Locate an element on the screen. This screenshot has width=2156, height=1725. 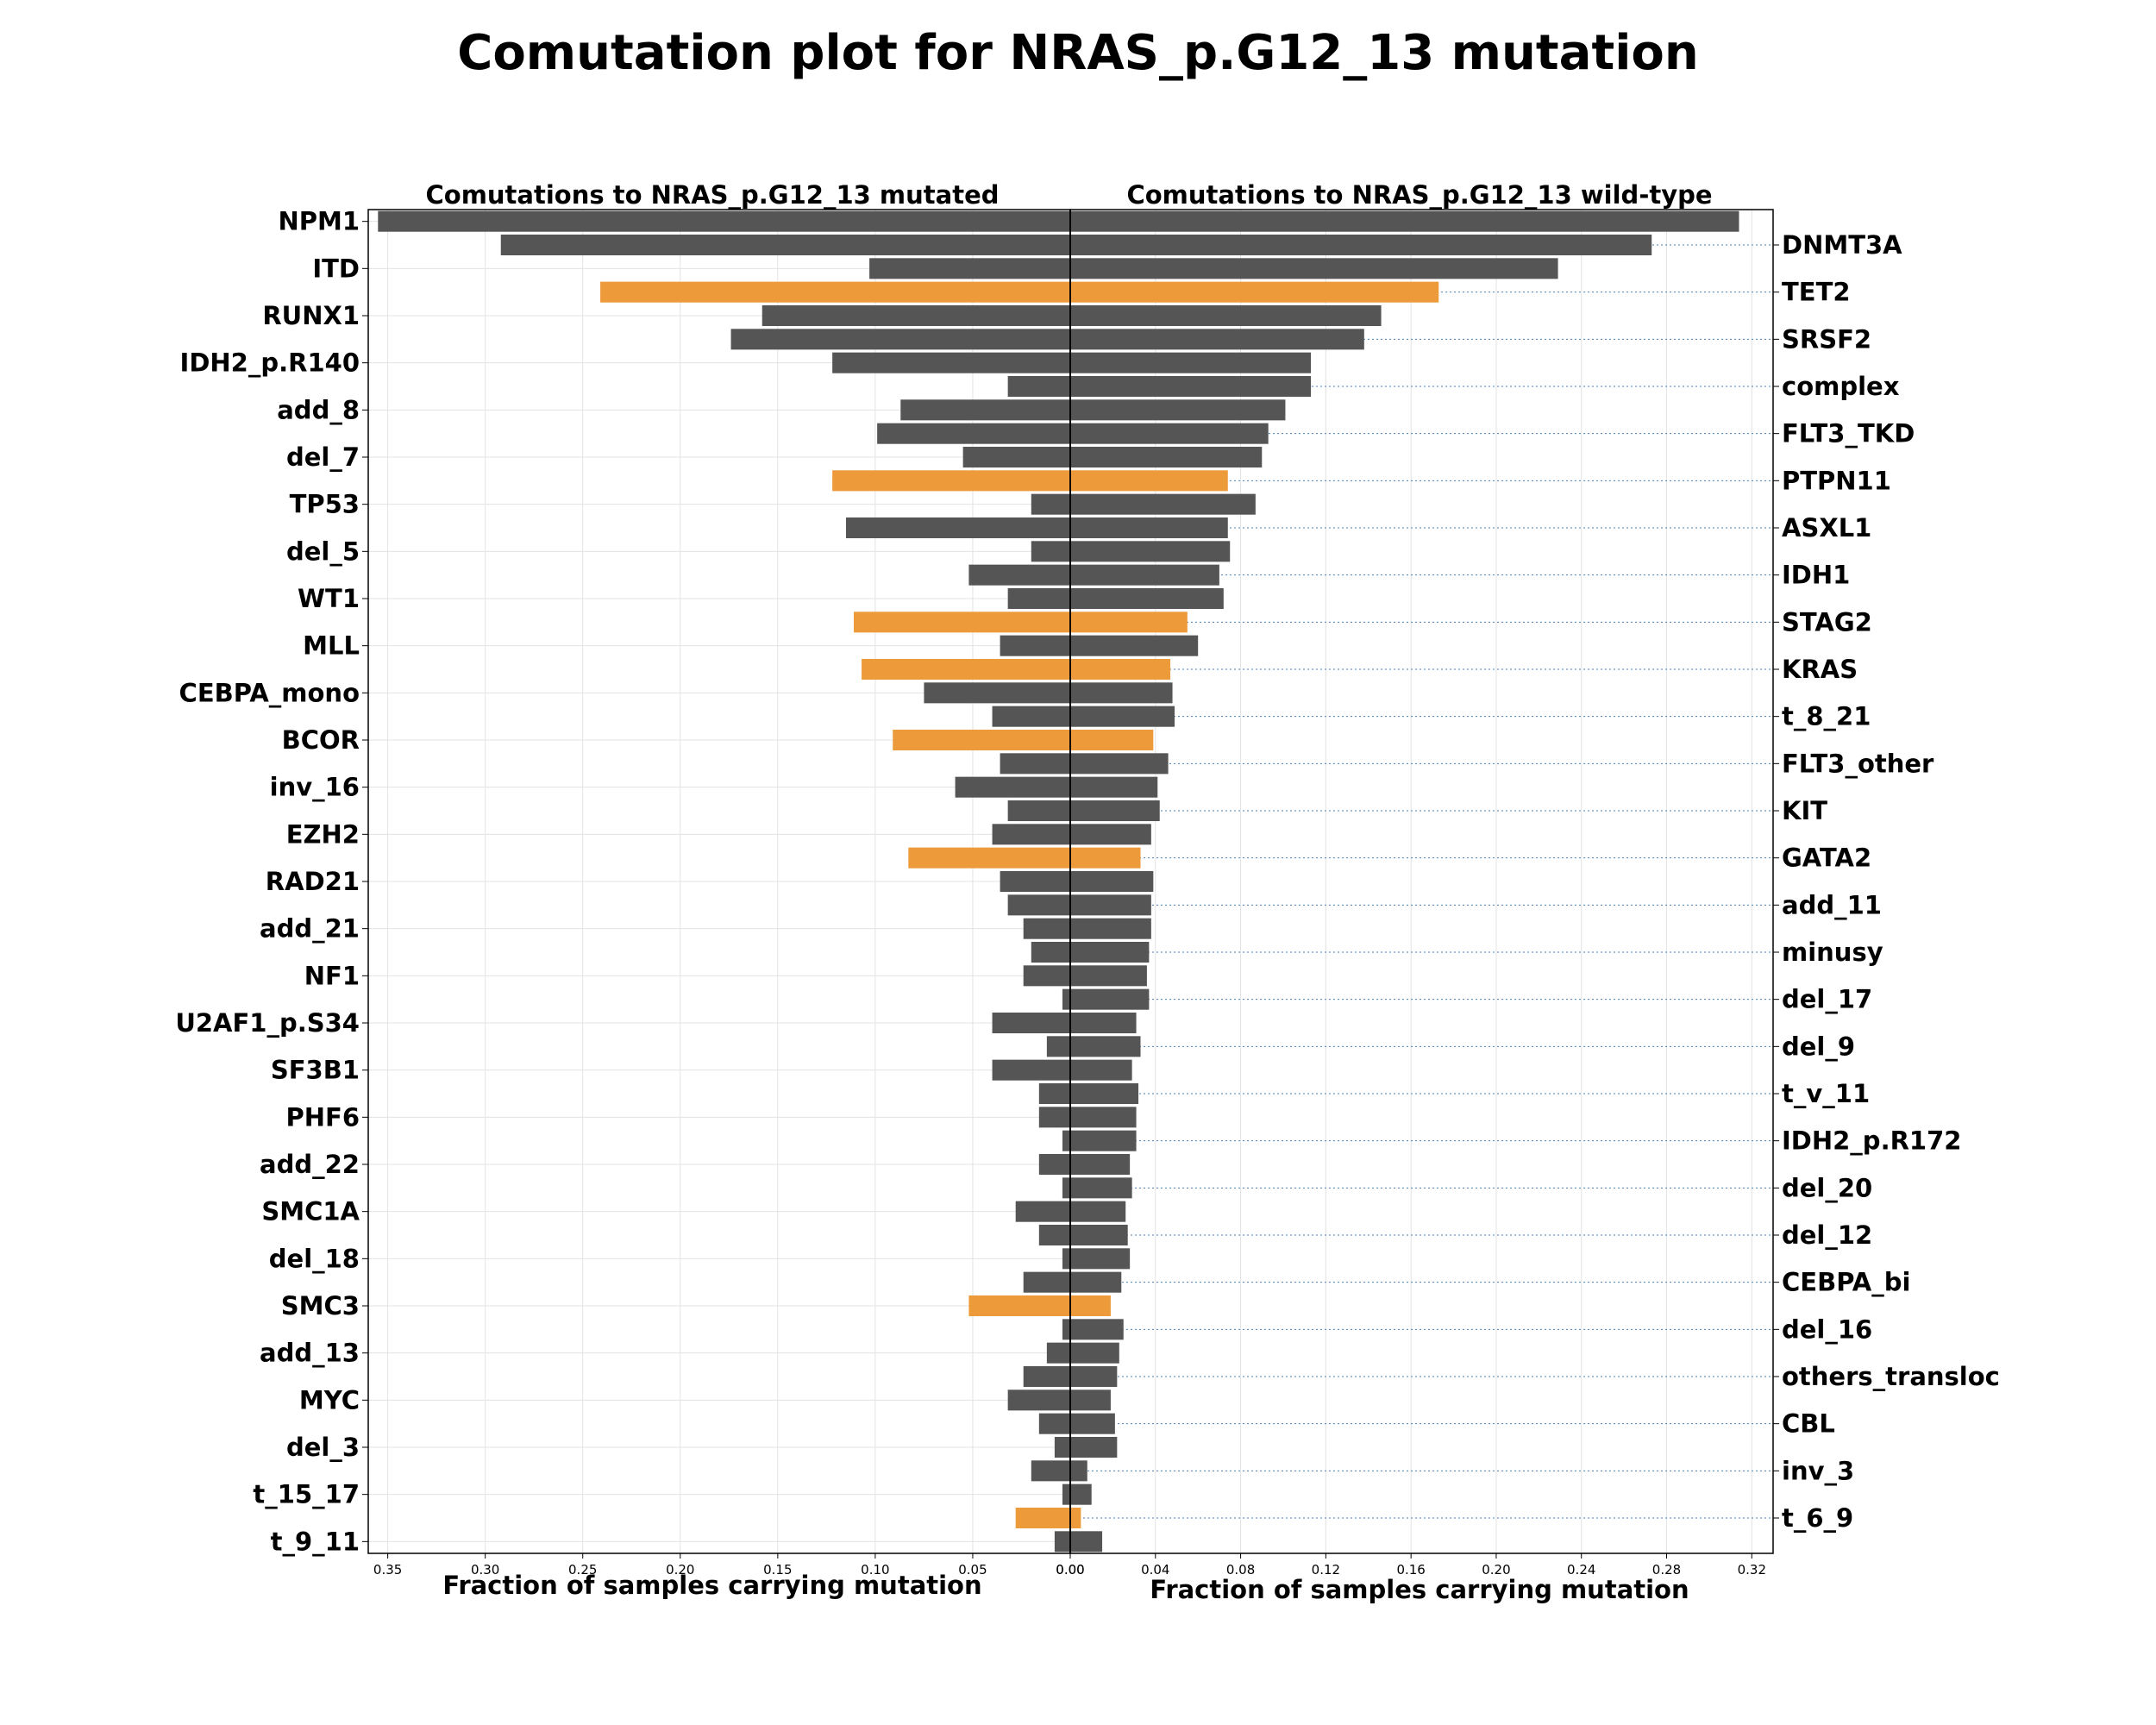
left-category-label: BCOR is located at coordinates (321, 740).